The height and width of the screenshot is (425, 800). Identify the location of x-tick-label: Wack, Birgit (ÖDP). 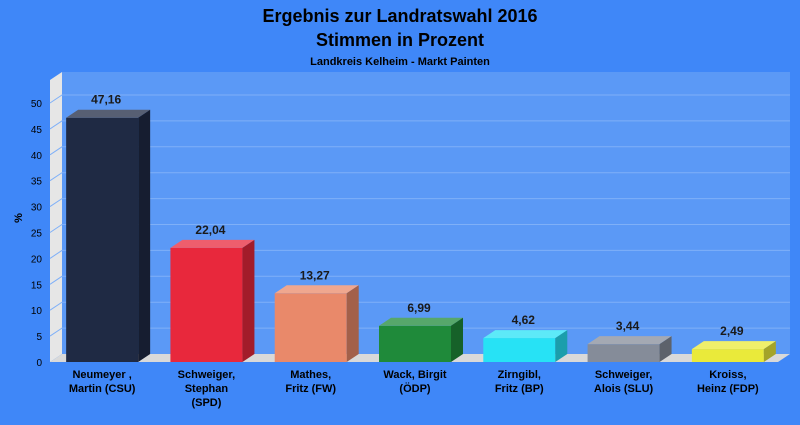
(414, 382).